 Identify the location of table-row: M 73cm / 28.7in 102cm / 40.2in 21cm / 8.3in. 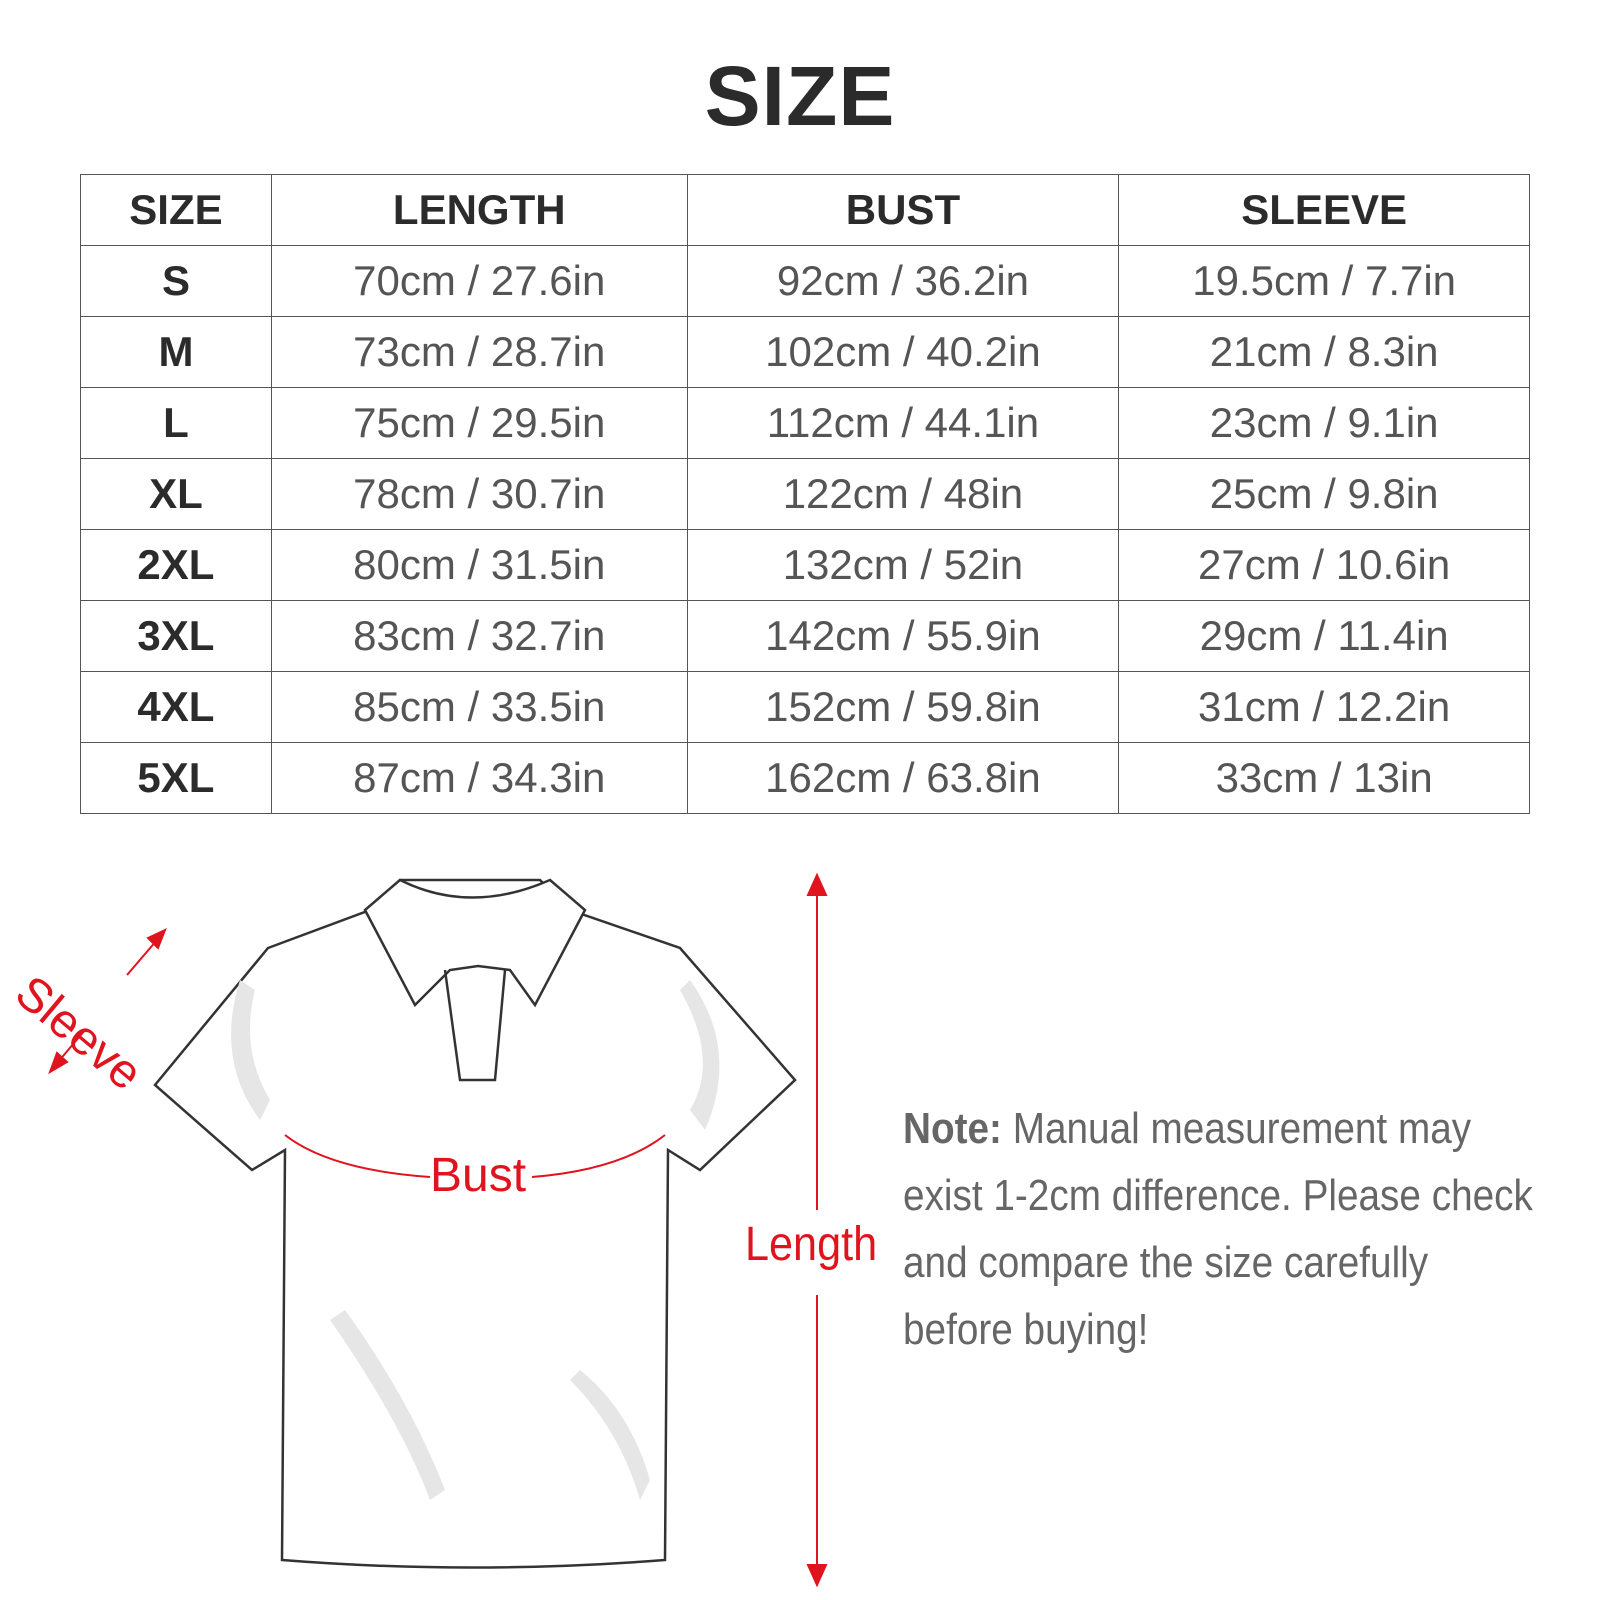
(805, 352).